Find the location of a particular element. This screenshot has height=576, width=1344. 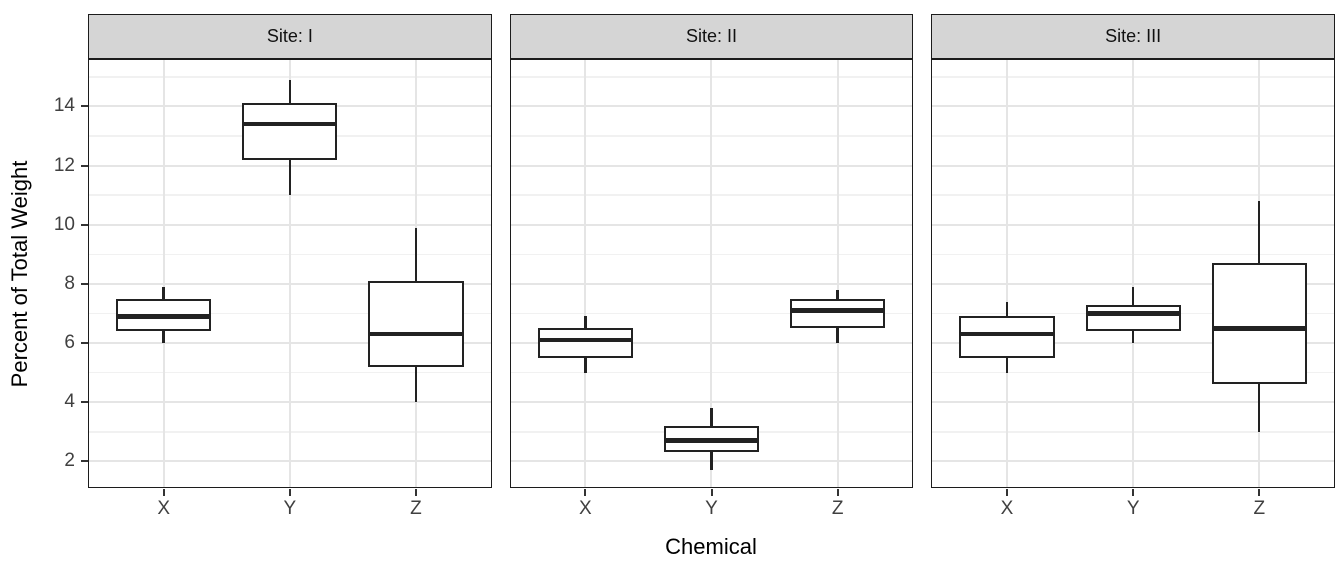

facet-strip-label: Site: I is located at coordinates (289, 36).